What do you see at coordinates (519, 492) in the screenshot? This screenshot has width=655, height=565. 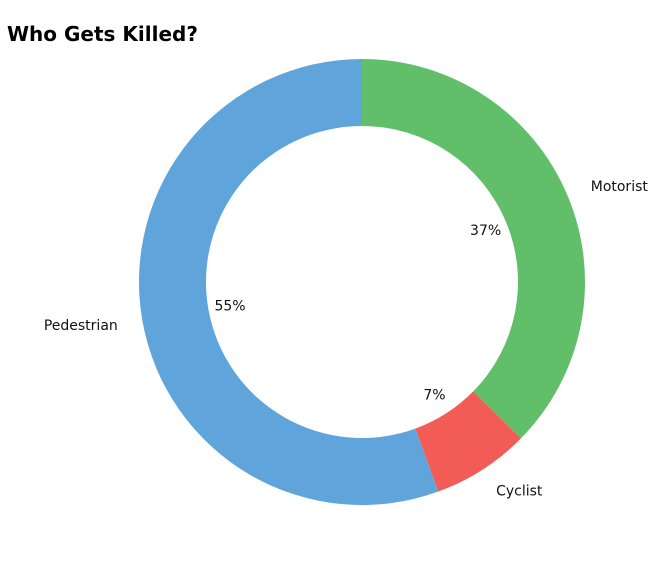 I see `category-label-cyclist: Cyclist` at bounding box center [519, 492].